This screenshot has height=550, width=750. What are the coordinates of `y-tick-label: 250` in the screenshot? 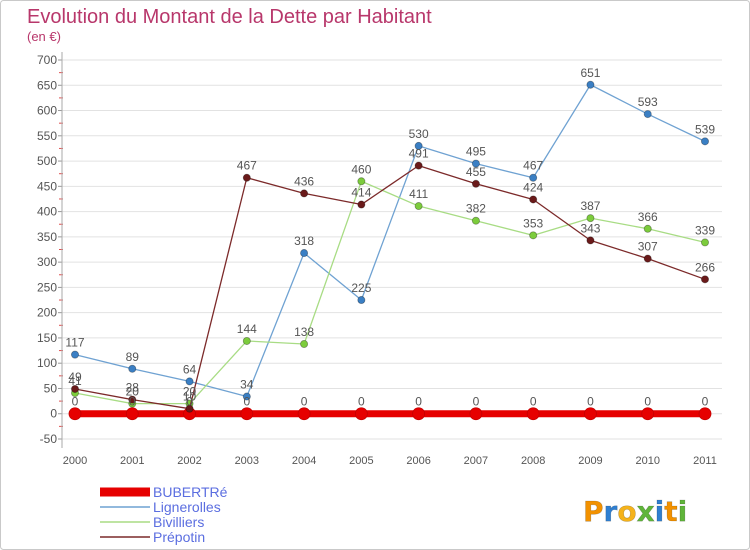 It's located at (47, 287).